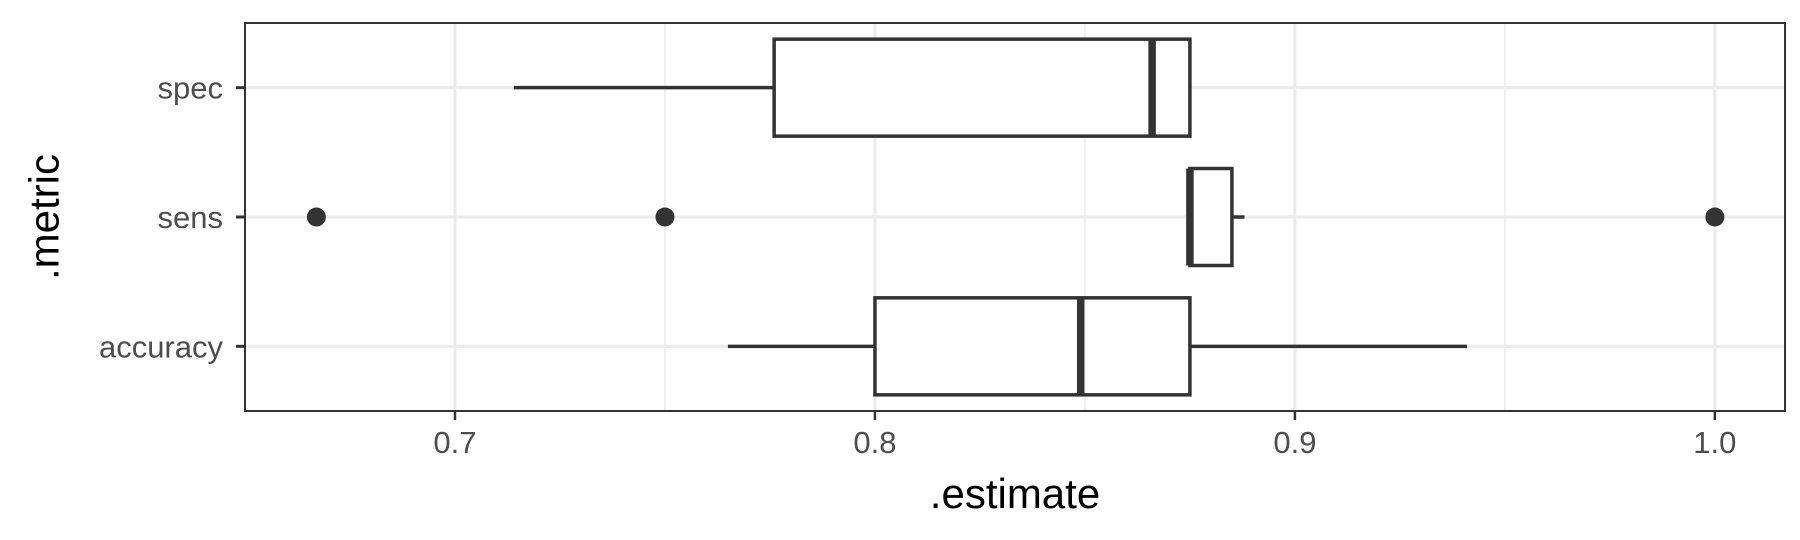 The image size is (1800, 540). I want to click on box-spec, so click(852, 87).